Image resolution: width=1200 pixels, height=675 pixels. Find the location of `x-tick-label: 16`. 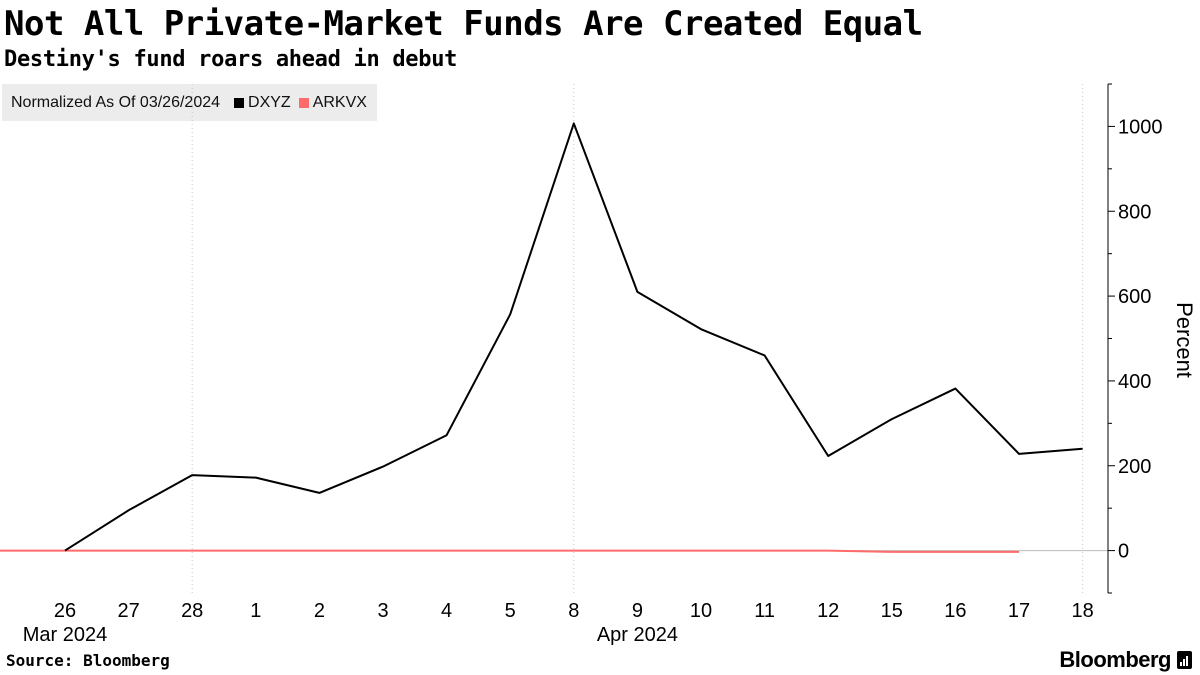

x-tick-label: 16 is located at coordinates (955, 611).